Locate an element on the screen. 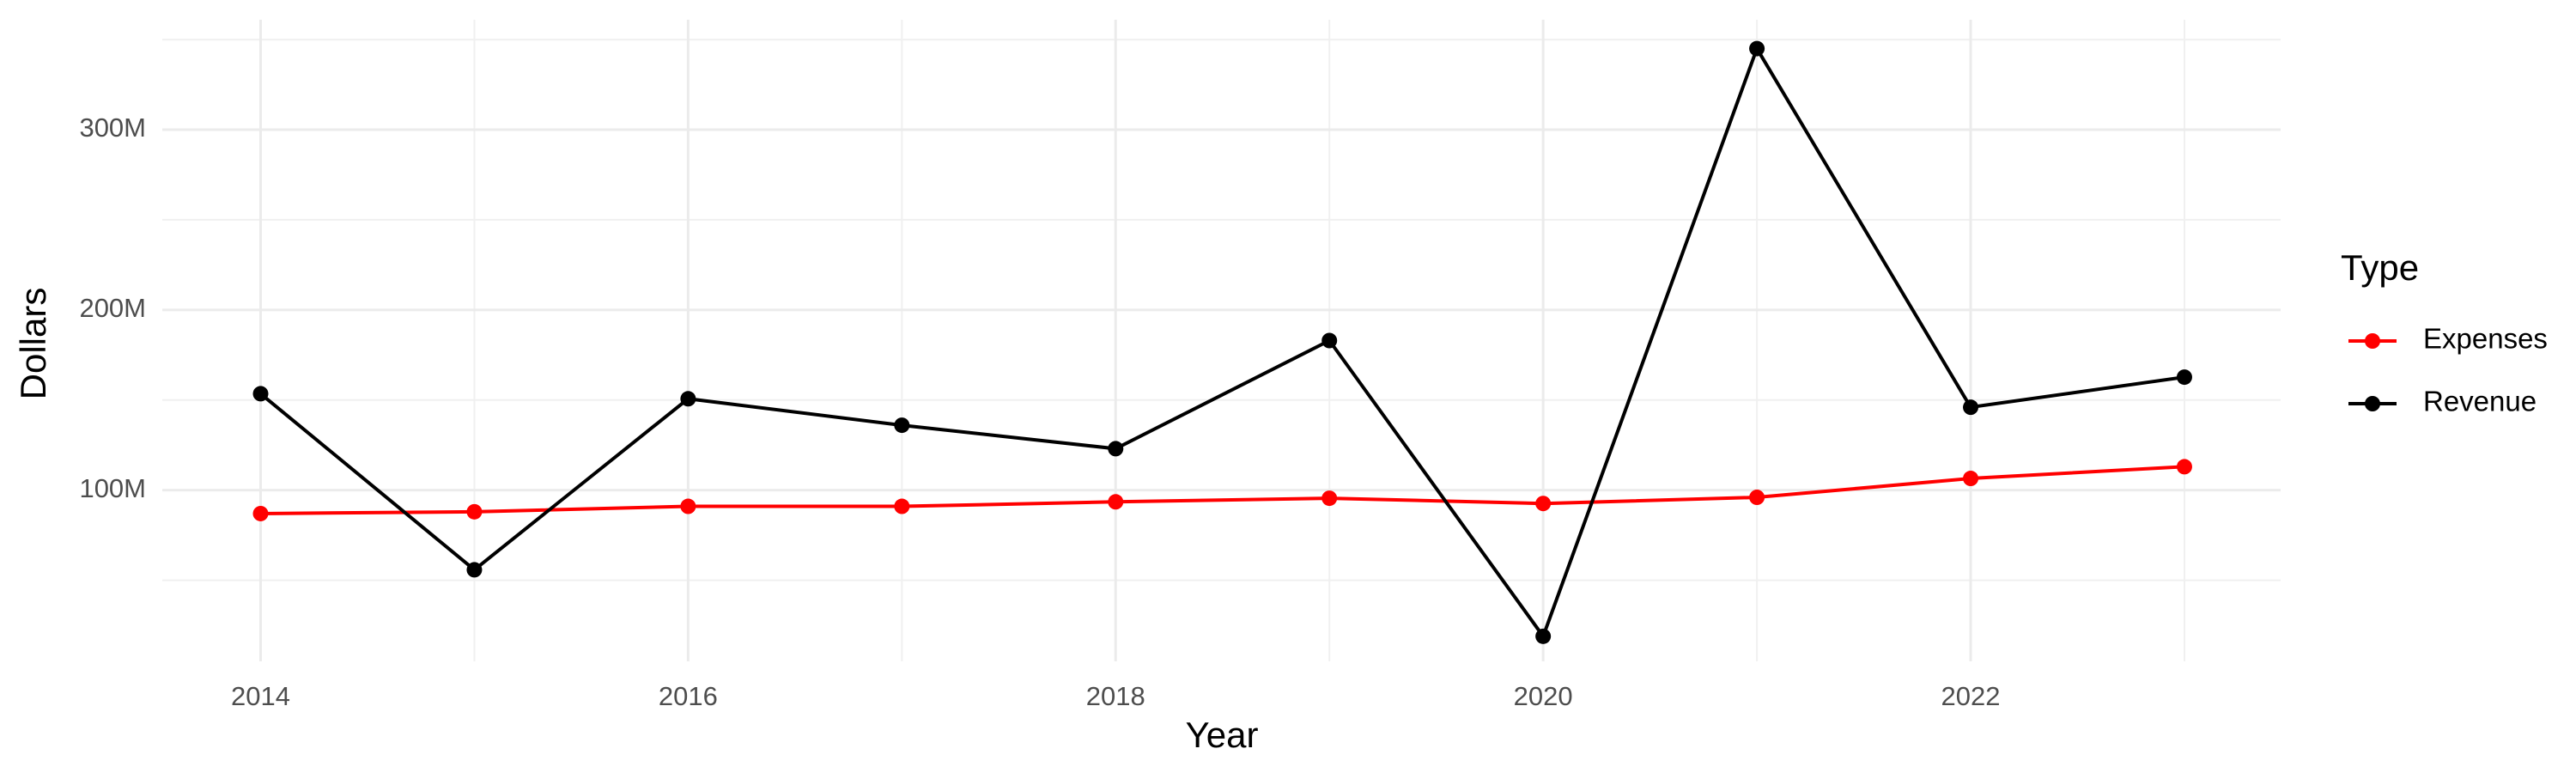  y-tick-label: 100M is located at coordinates (112, 488).